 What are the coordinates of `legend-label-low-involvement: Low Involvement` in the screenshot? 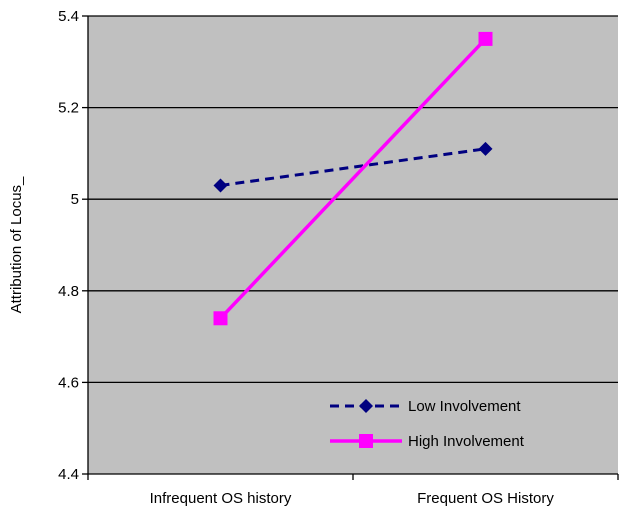 It's located at (464, 406).